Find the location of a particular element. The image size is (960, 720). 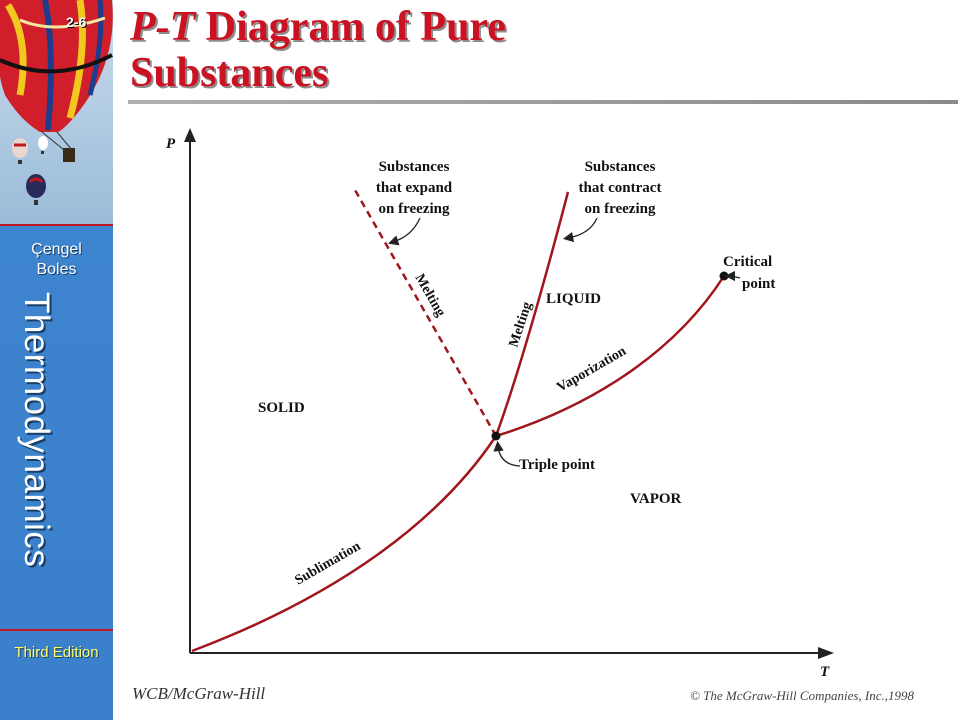

melting-curve-contract is located at coordinates (532, 314).